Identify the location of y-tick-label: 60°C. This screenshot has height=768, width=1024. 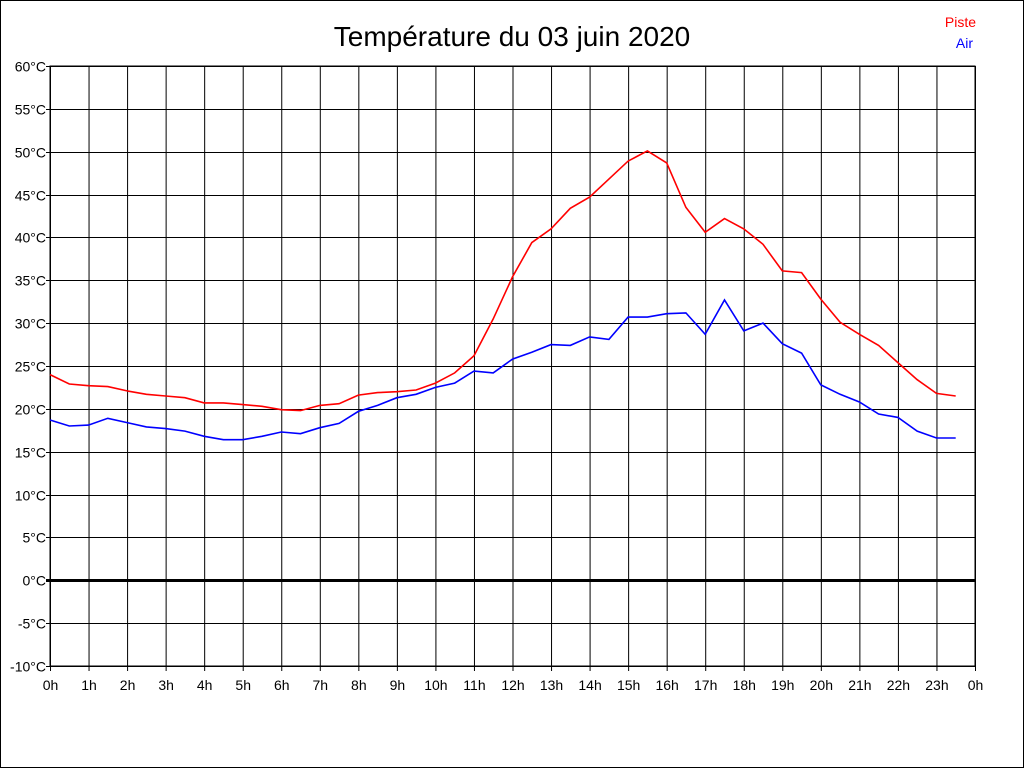
(30, 67).